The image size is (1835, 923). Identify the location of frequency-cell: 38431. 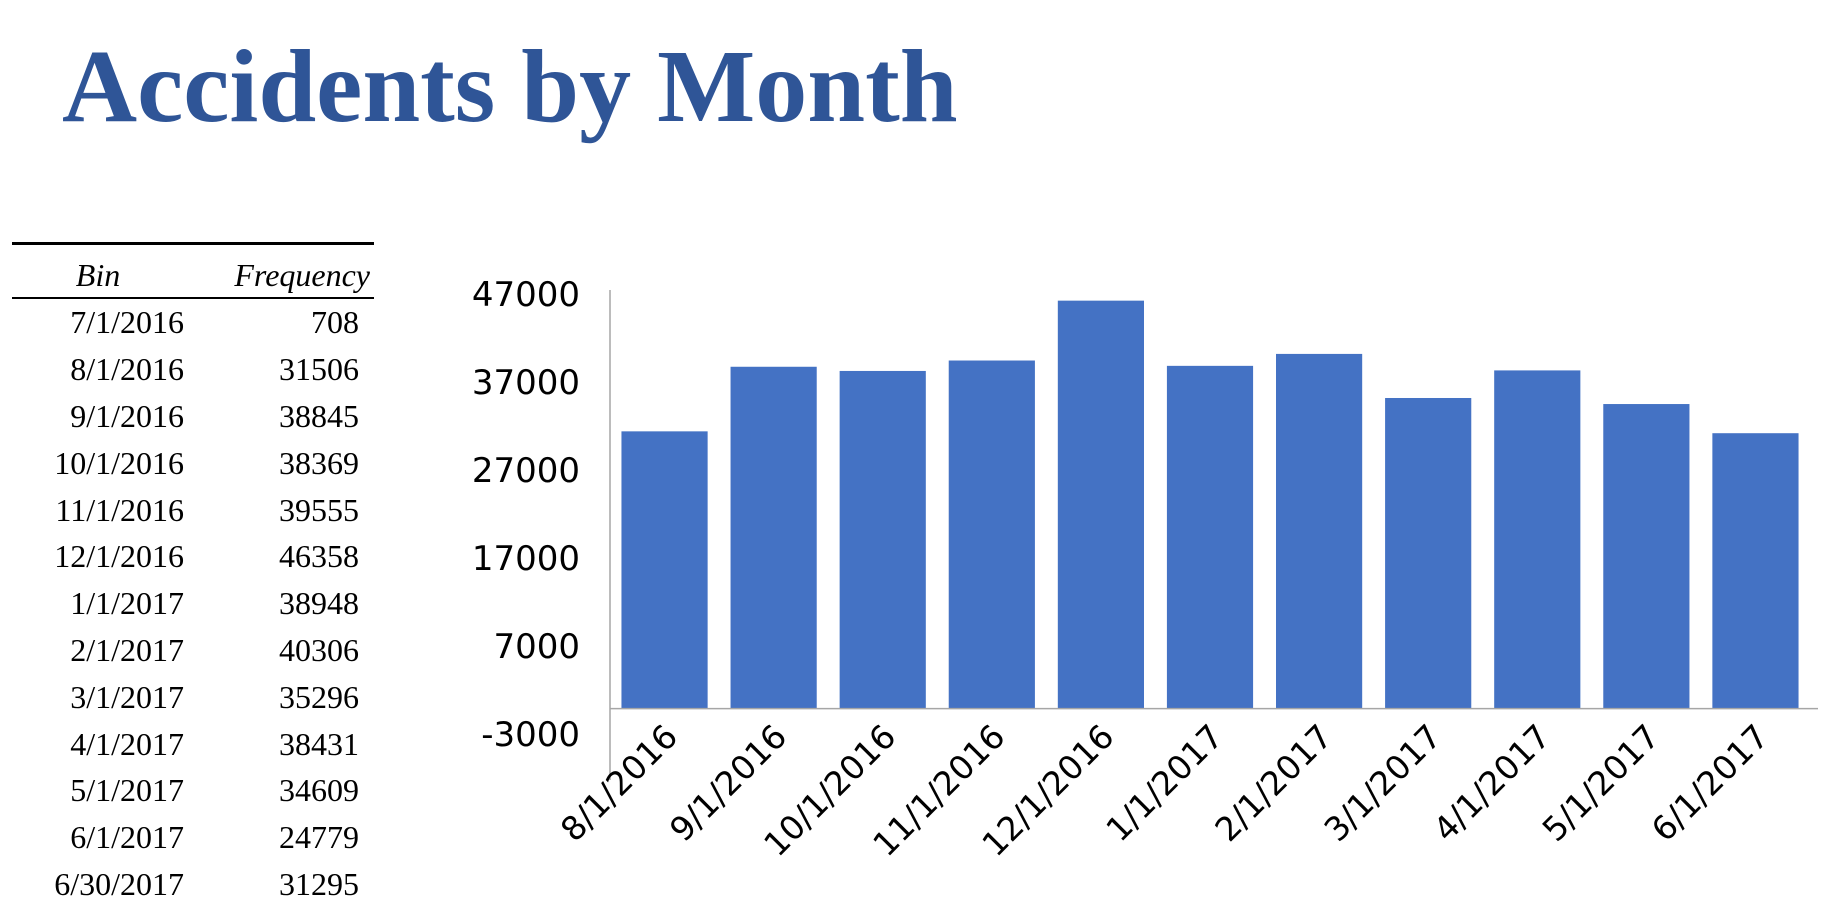
(319, 743).